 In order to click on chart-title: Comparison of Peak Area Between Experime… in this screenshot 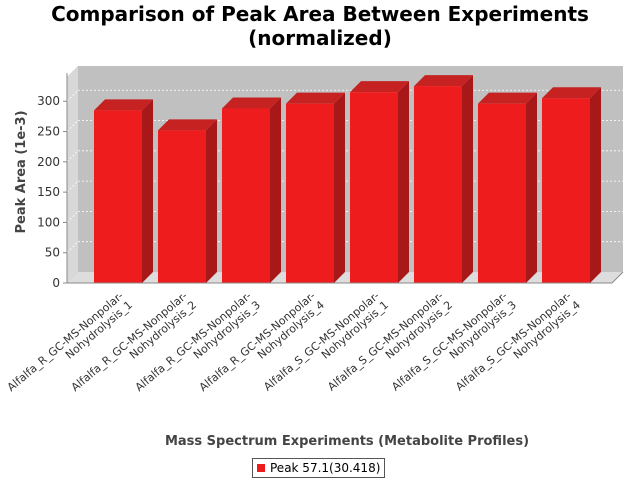, I will do `click(320, 26)`.